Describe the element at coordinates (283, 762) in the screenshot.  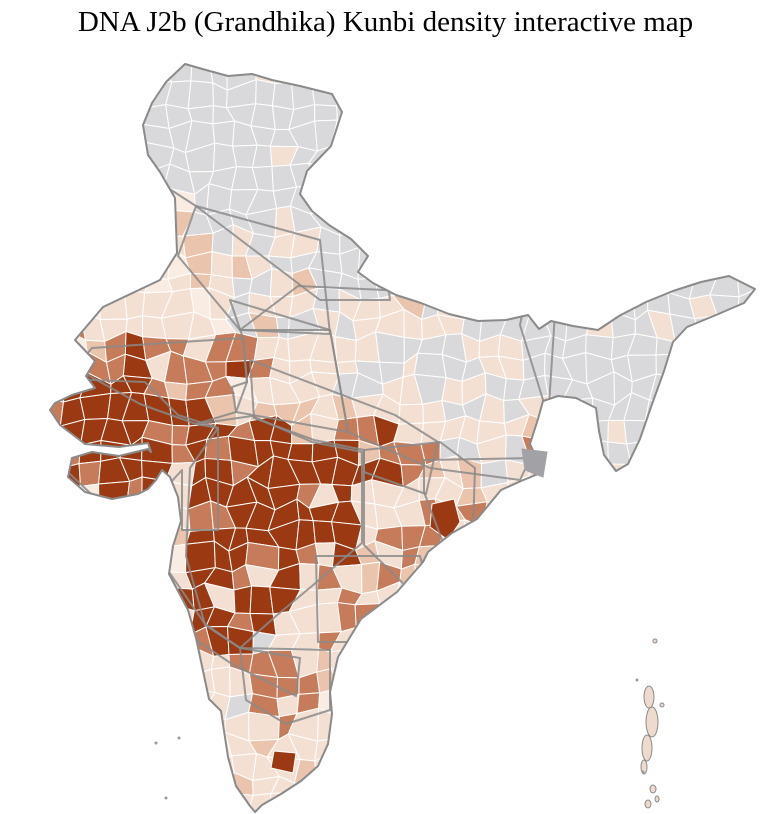
I see `tamilnadu-dark-district` at that location.